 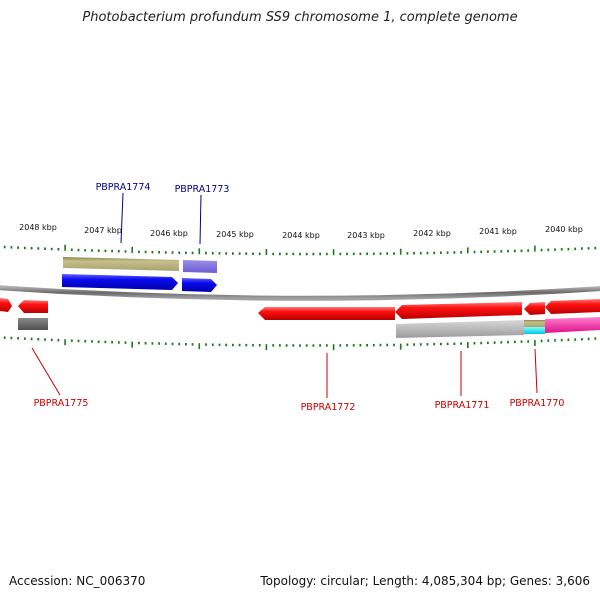 I want to click on tick-label: 2046 kbp, so click(x=169, y=233).